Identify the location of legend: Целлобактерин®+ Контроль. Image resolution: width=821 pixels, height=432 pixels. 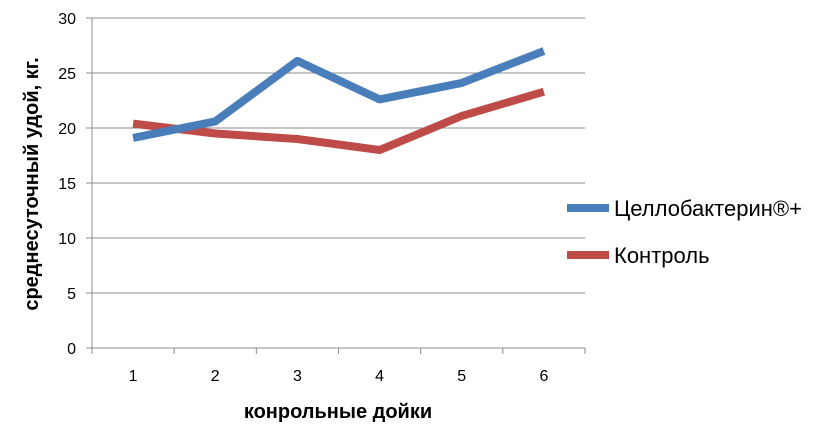
(684, 232).